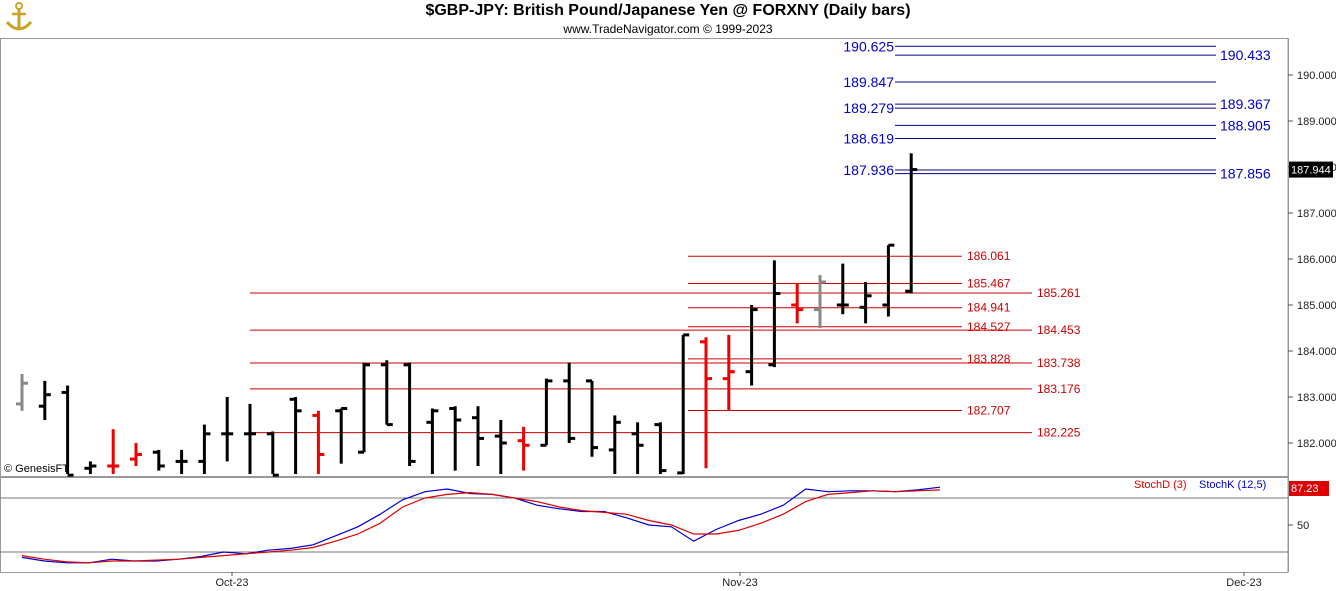 The width and height of the screenshot is (1336, 591). Describe the element at coordinates (1316, 444) in the screenshot. I see `y-tick-label: 182.000` at that location.